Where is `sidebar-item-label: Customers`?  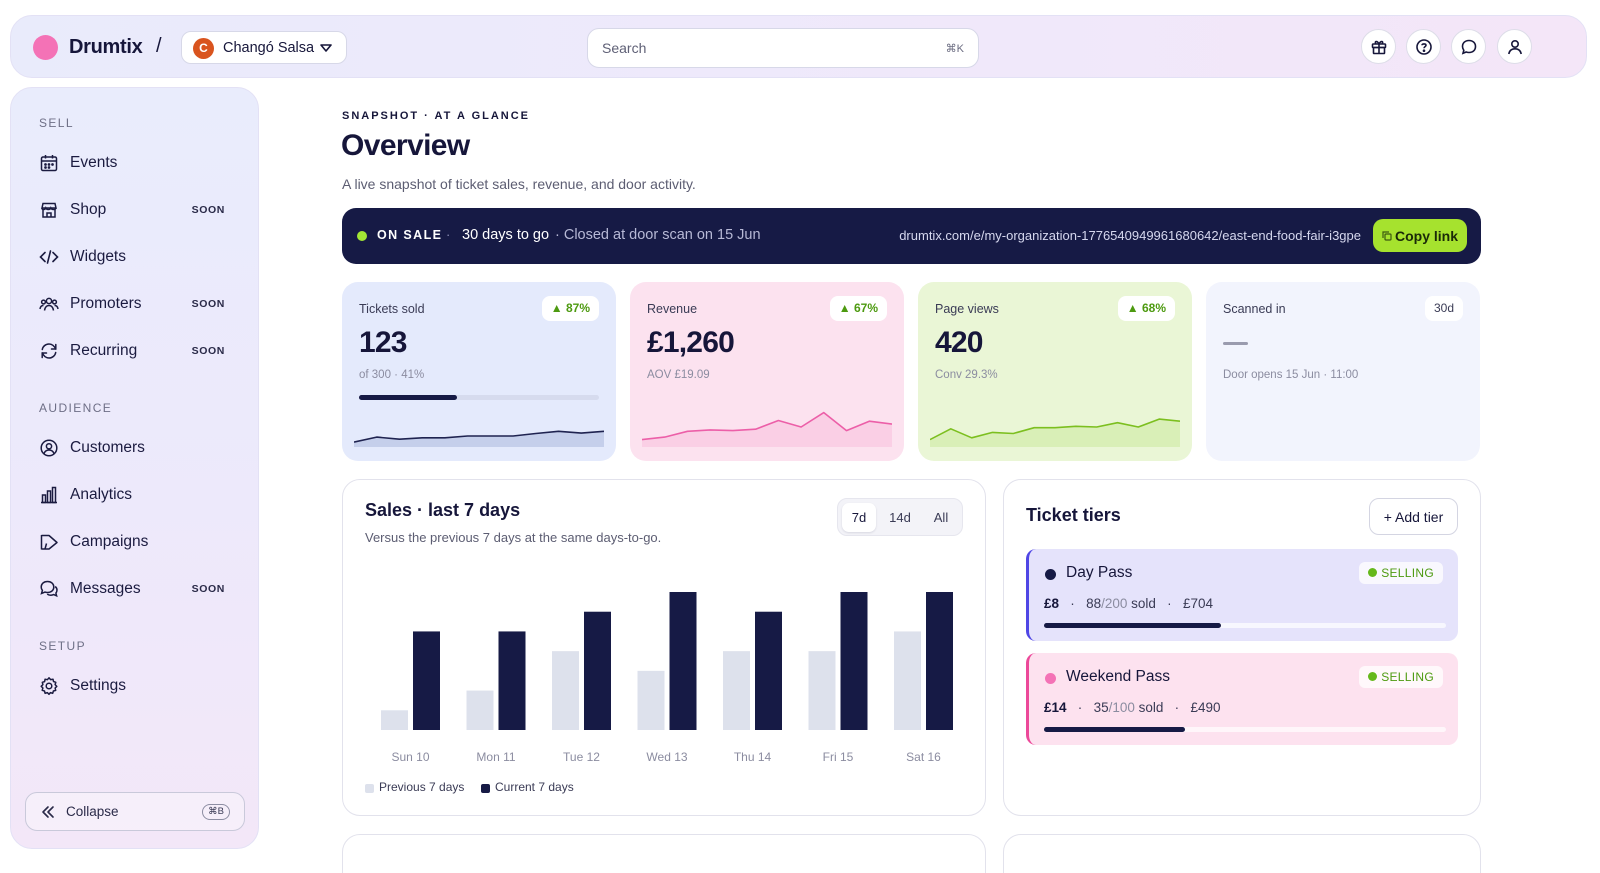
sidebar-item-label: Customers is located at coordinates (107, 447).